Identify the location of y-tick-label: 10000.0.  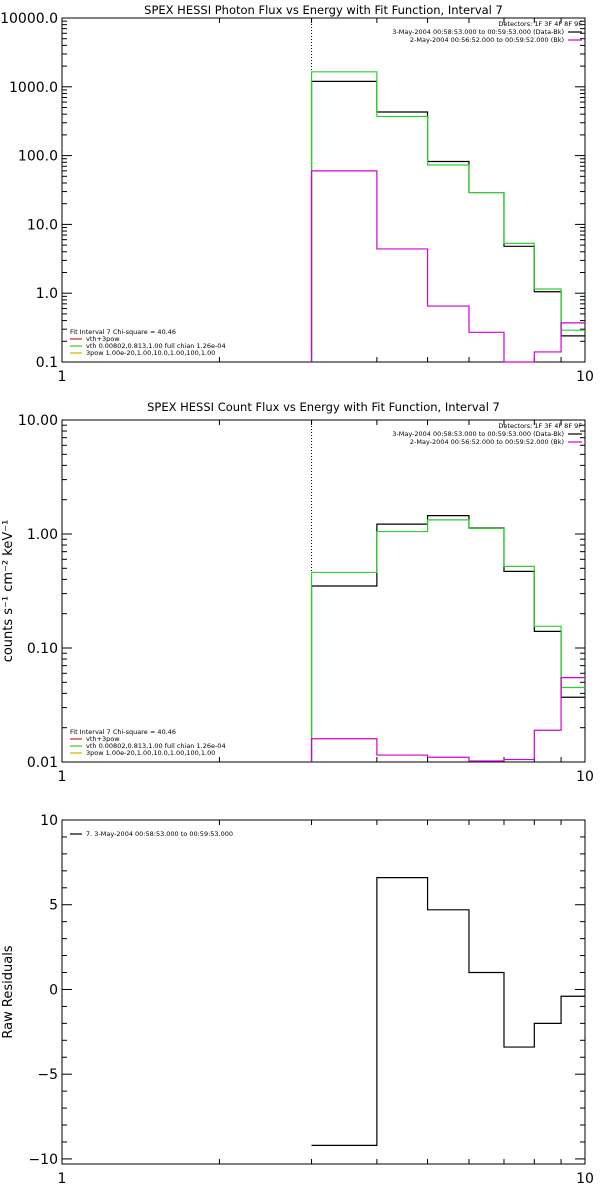
(29, 19).